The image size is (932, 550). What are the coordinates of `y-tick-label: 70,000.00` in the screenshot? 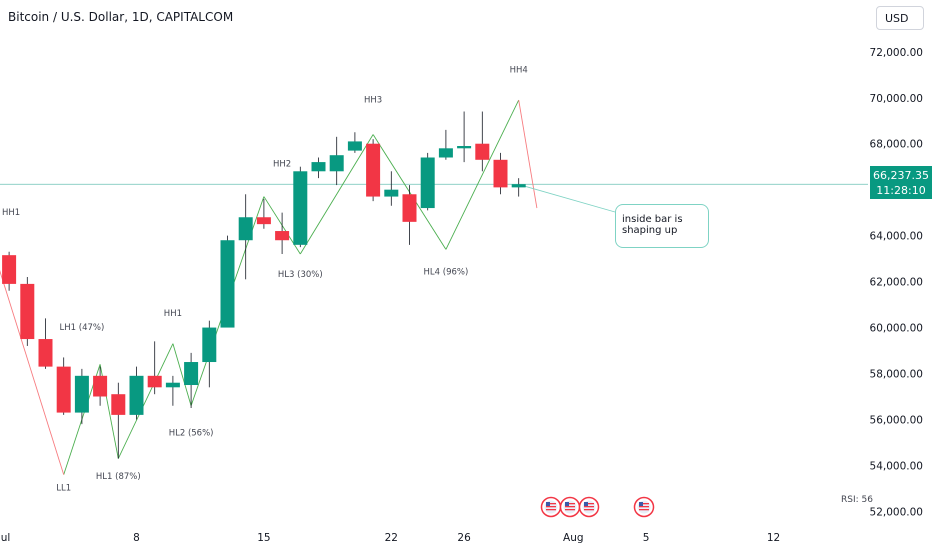 It's located at (896, 99).